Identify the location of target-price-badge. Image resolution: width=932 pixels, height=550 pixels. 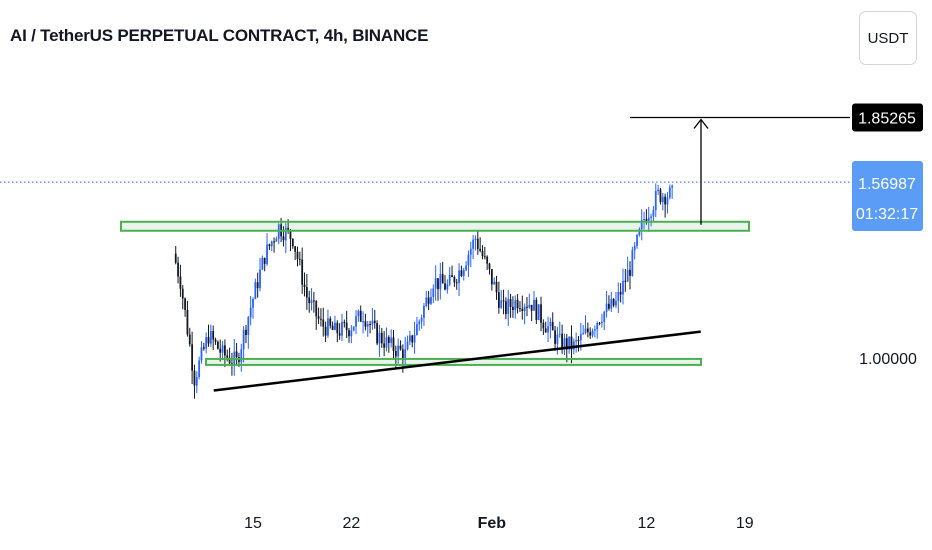
(887, 117).